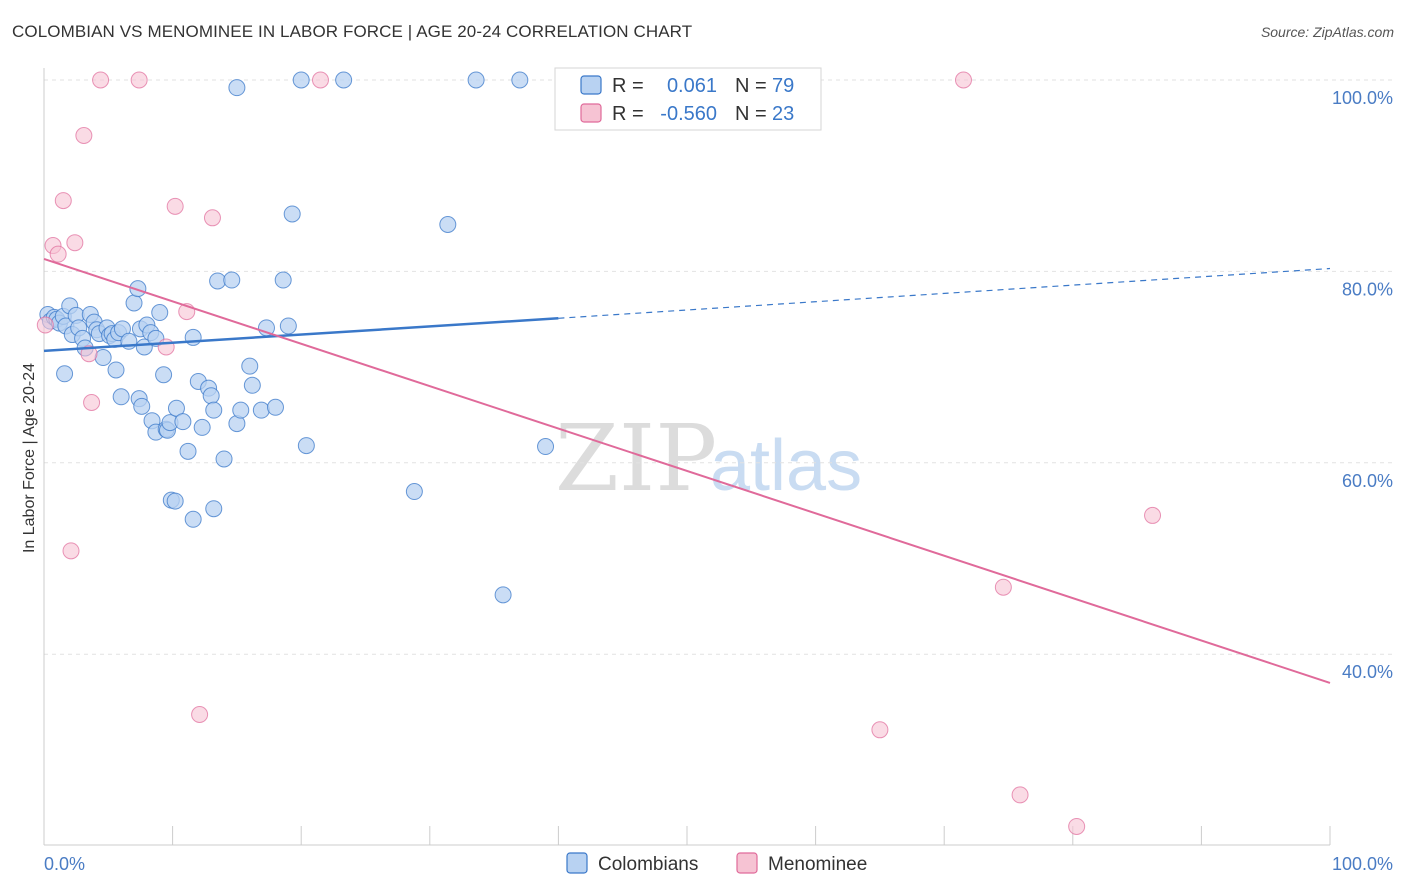  Describe the element at coordinates (692, 86) in the screenshot. I see `legend-r-value-1: 0.061` at that location.